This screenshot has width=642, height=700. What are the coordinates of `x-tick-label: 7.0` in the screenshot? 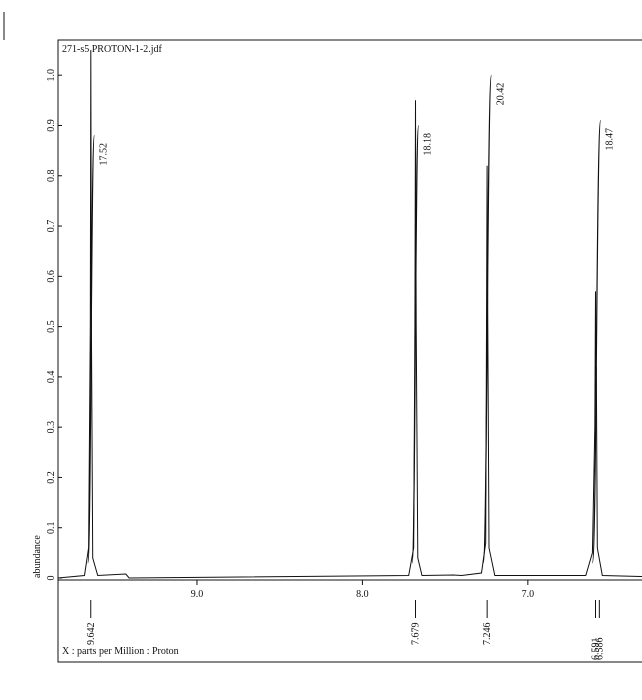 It's located at (528, 594).